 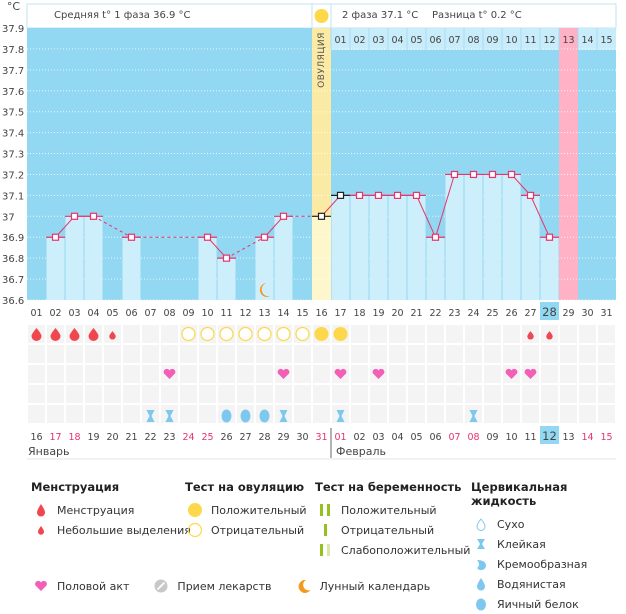 What do you see at coordinates (548, 564) in the screenshot?
I see `legend-item: Кремообразная` at bounding box center [548, 564].